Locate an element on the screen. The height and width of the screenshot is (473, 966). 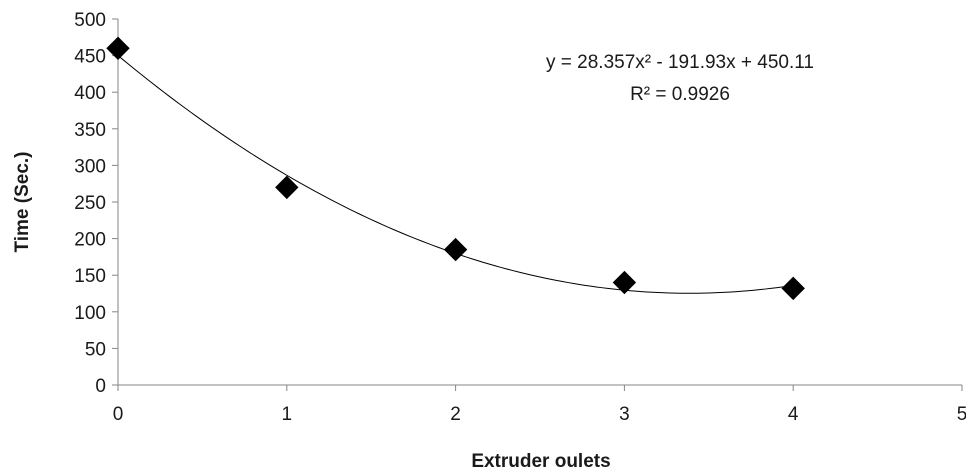
y-tick-label: 0 is located at coordinates (100, 386).